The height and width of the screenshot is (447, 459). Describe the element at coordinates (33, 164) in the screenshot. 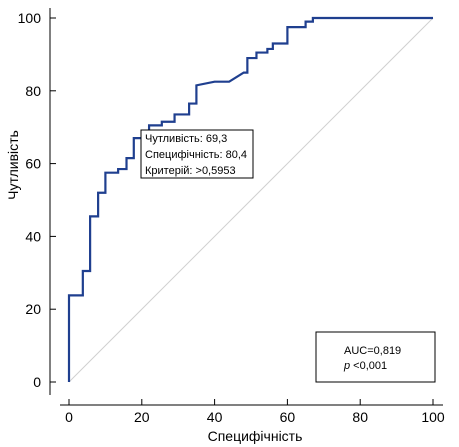

I see `y-tick-label: 60` at that location.